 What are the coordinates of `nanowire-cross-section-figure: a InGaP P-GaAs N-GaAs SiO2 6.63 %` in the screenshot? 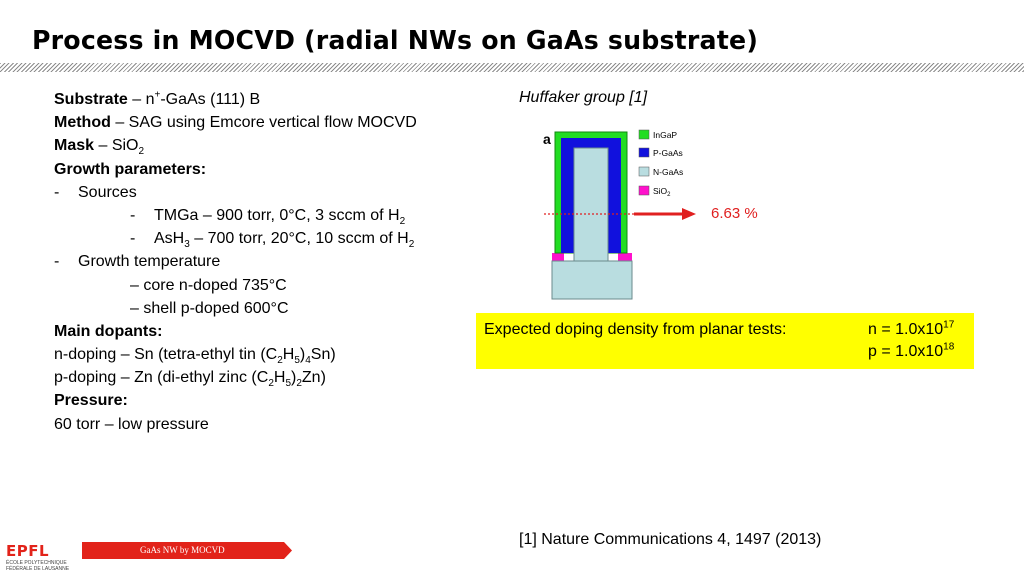 It's located at (650, 214).